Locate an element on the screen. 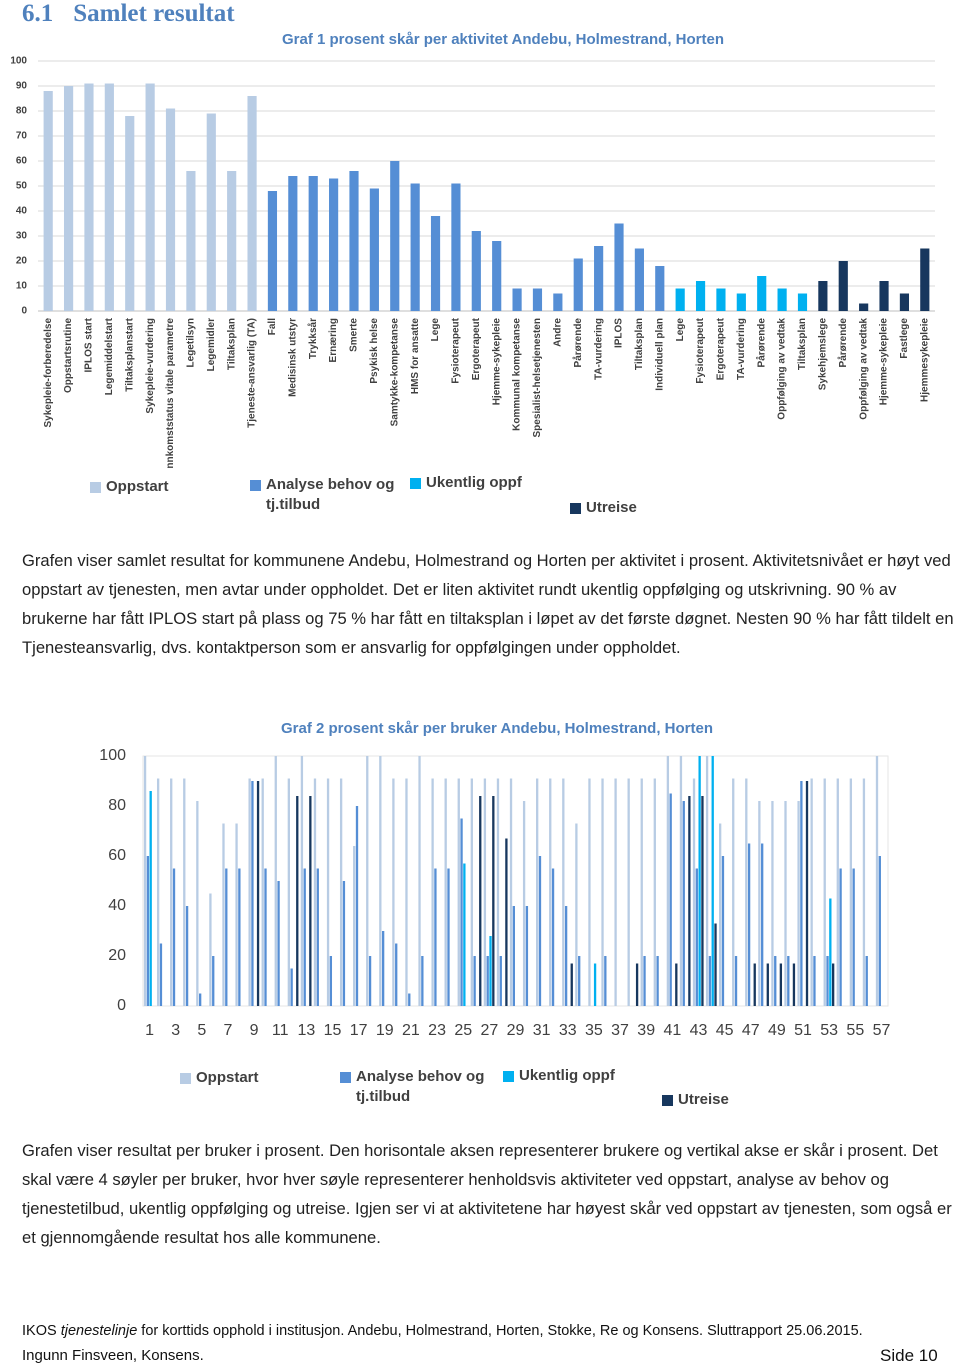 This screenshot has height=1368, width=960. heading: 6.1 Samlet resultat is located at coordinates (138, 14).